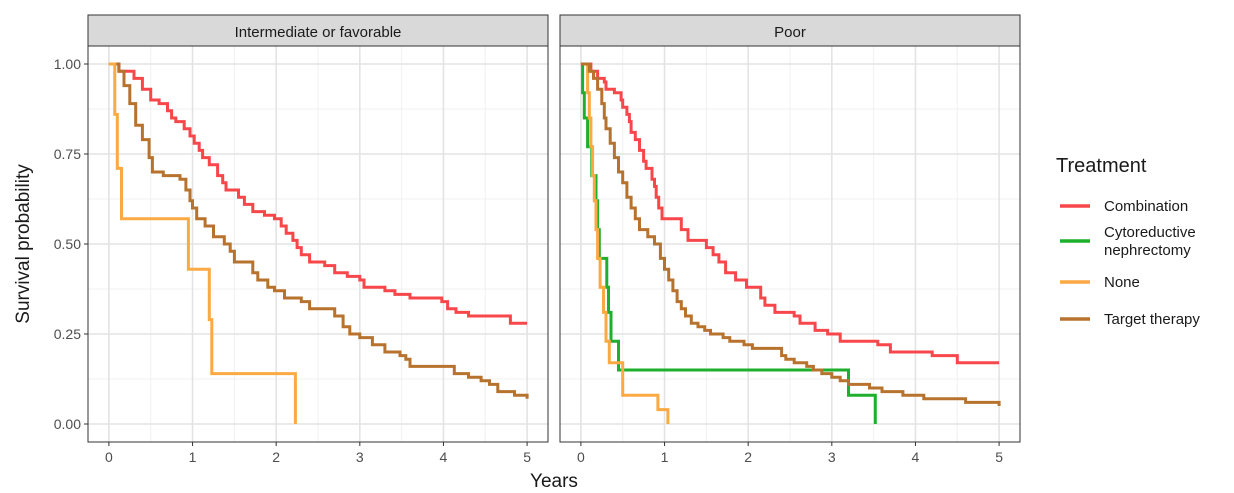 The height and width of the screenshot is (493, 1234). Describe the element at coordinates (67, 244) in the screenshot. I see `y-tick-label: 0.50` at that location.